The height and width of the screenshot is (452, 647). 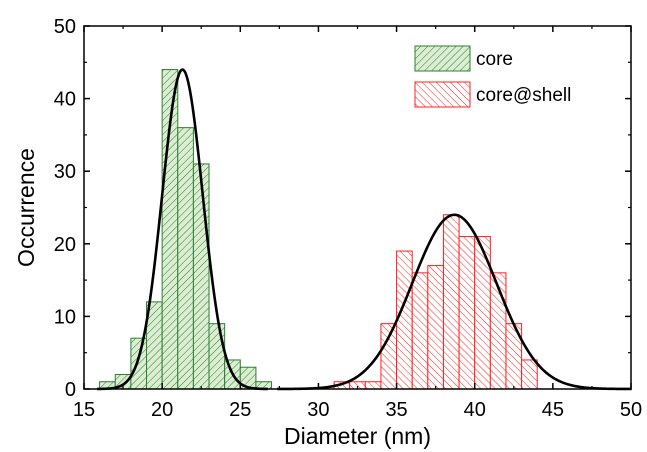 What do you see at coordinates (553, 410) in the screenshot?
I see `x-tick-label: 45` at bounding box center [553, 410].